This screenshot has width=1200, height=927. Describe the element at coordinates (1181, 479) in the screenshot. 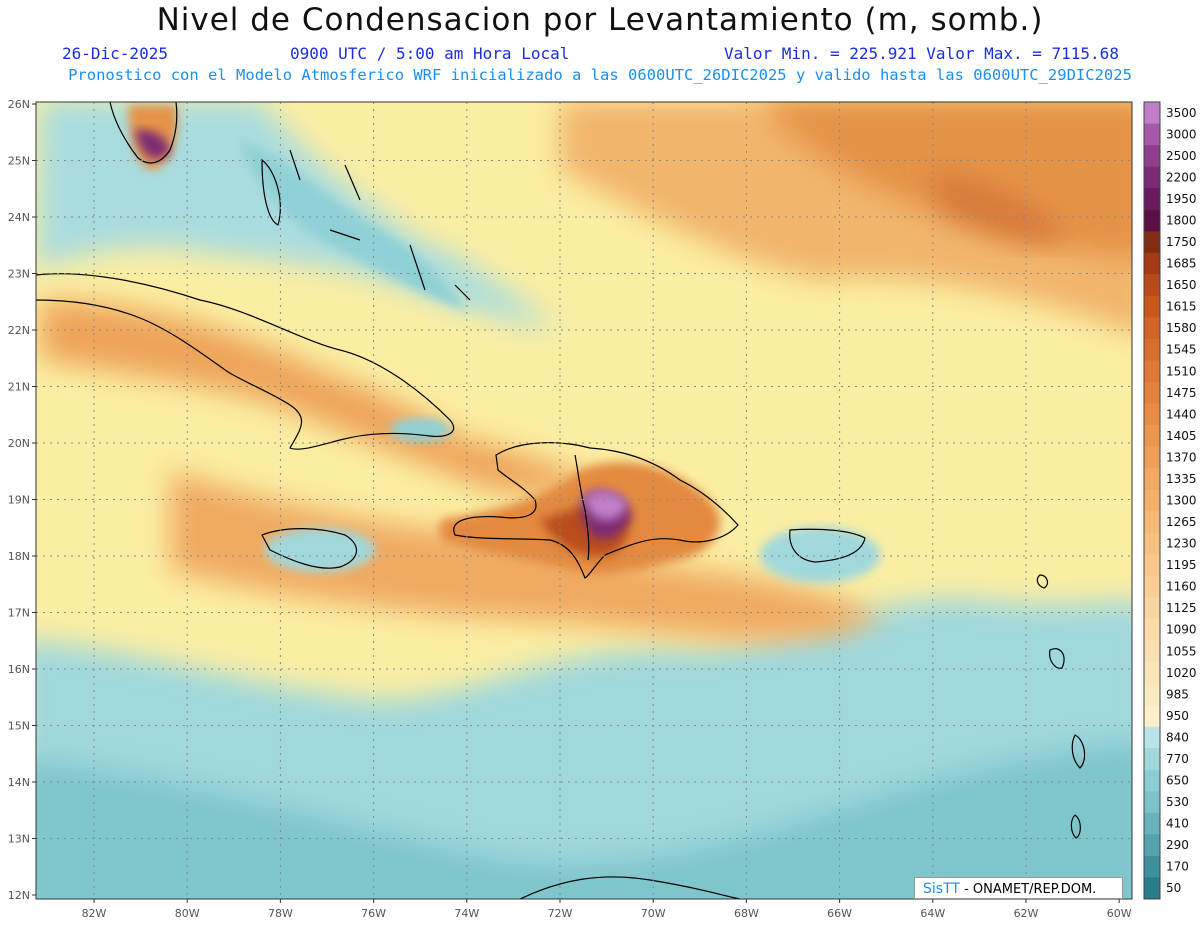

I see `colorbar-label: 1335` at that location.